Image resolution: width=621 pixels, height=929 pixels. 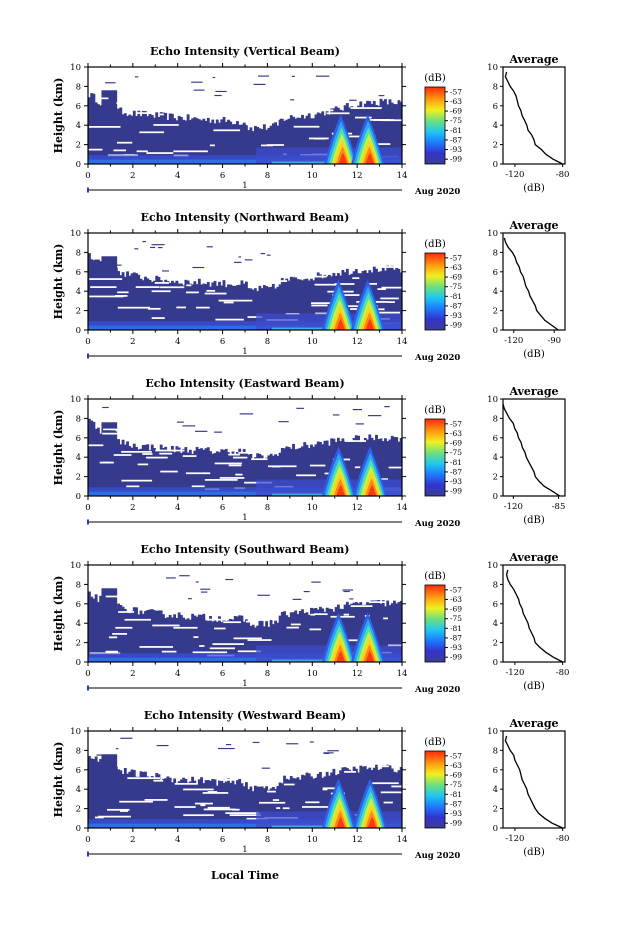 What do you see at coordinates (245, 285) in the screenshot?
I see `heatmap` at bounding box center [245, 285].